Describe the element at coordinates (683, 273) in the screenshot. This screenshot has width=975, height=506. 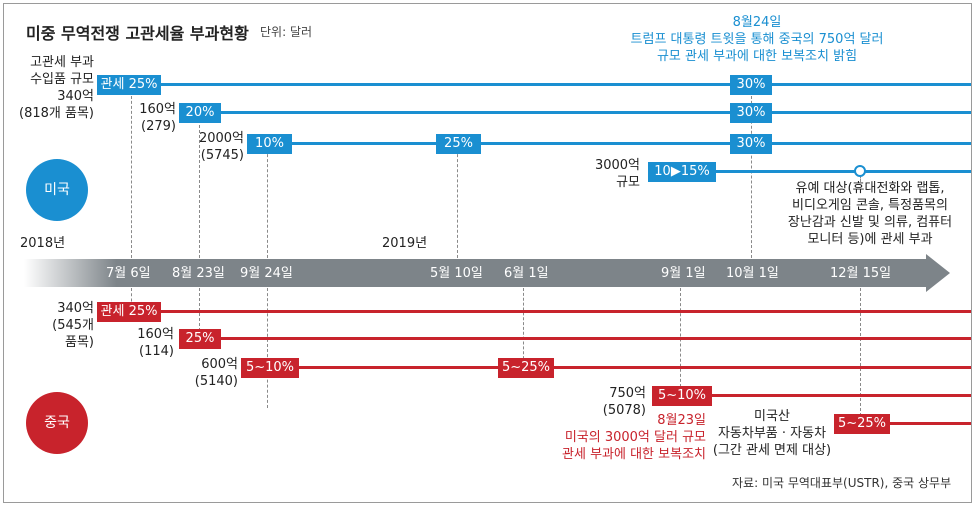
I see `date-sep1: 9월 1일` at that location.